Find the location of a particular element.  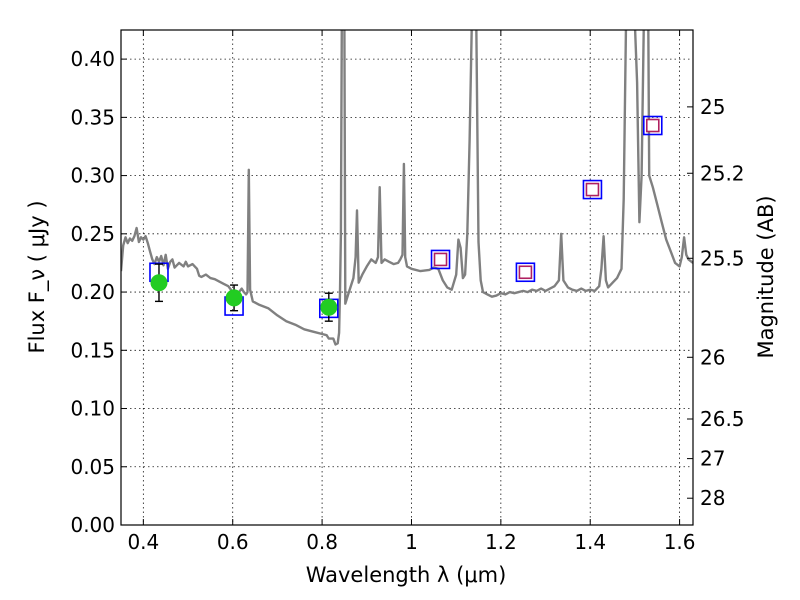

right-tick-label: 26.5 is located at coordinates (722, 419).